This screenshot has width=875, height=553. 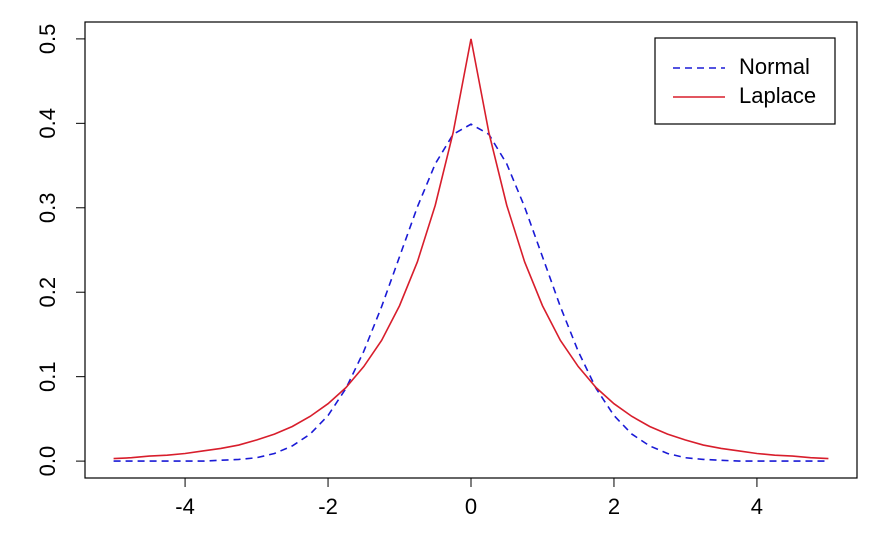 What do you see at coordinates (757, 506) in the screenshot?
I see `x-tick-label: 4` at bounding box center [757, 506].